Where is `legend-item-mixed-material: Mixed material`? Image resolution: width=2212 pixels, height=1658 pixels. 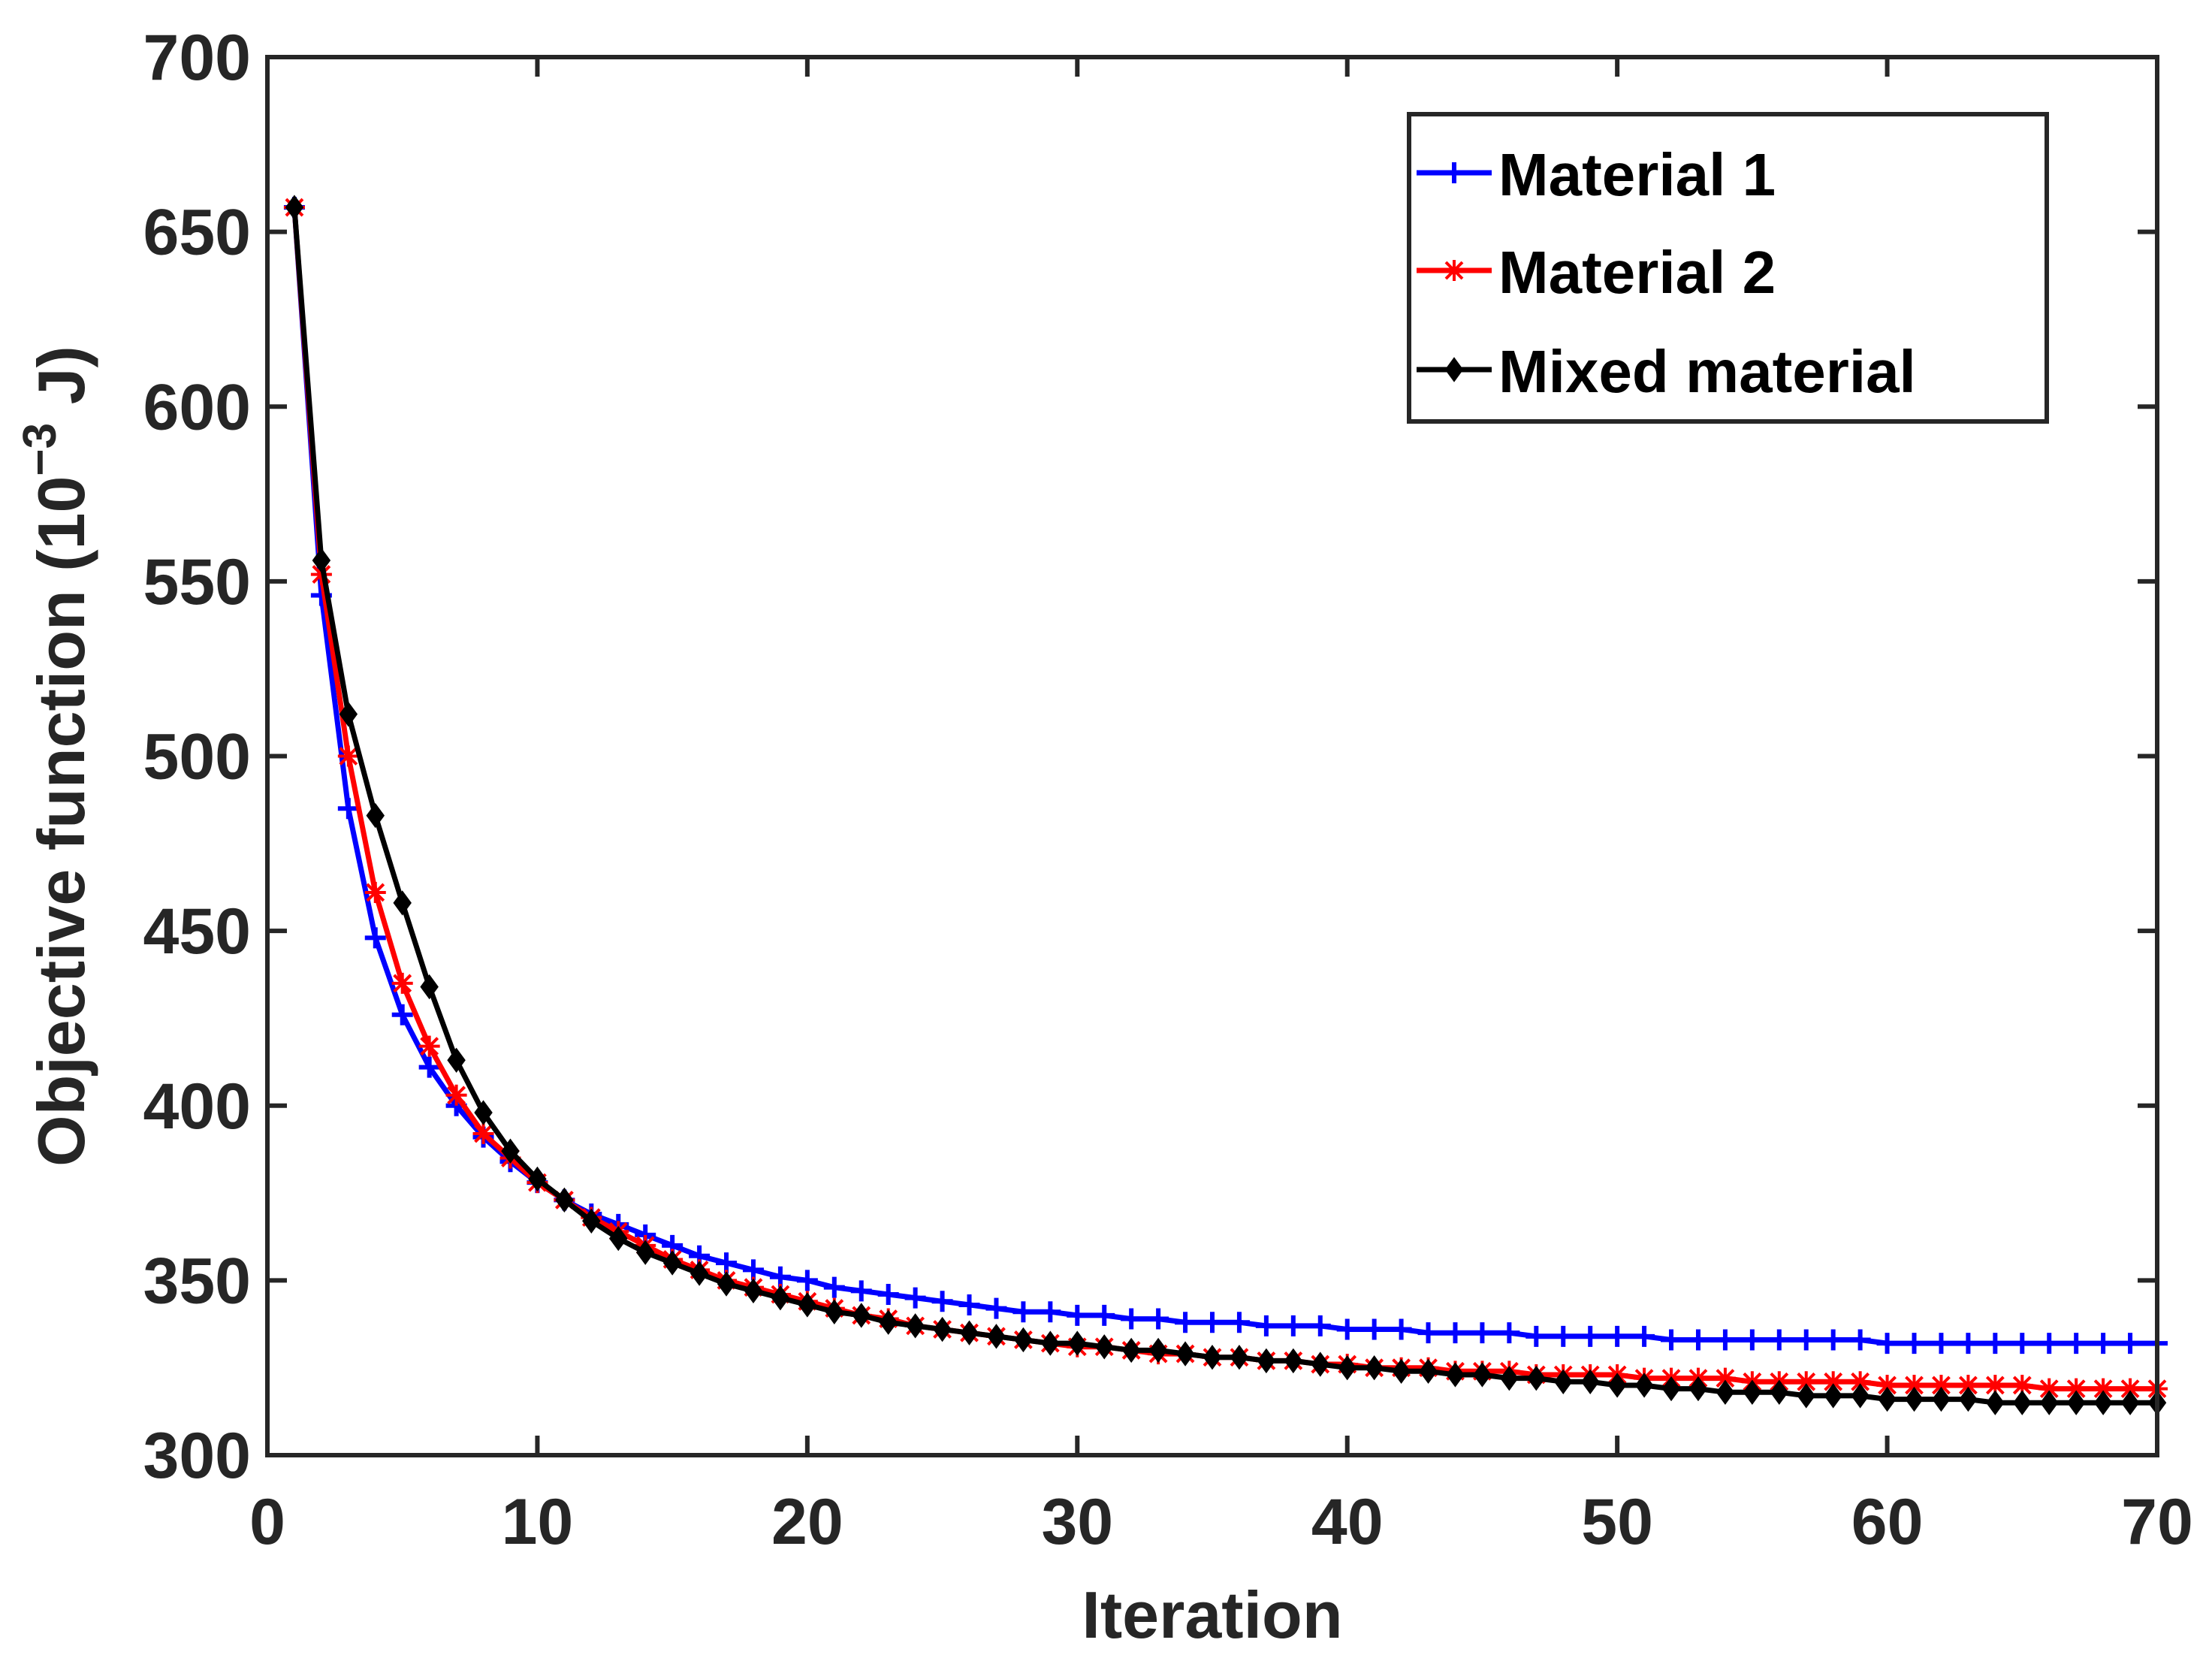 legend-item-mixed-material: Mixed material is located at coordinates (1666, 371).